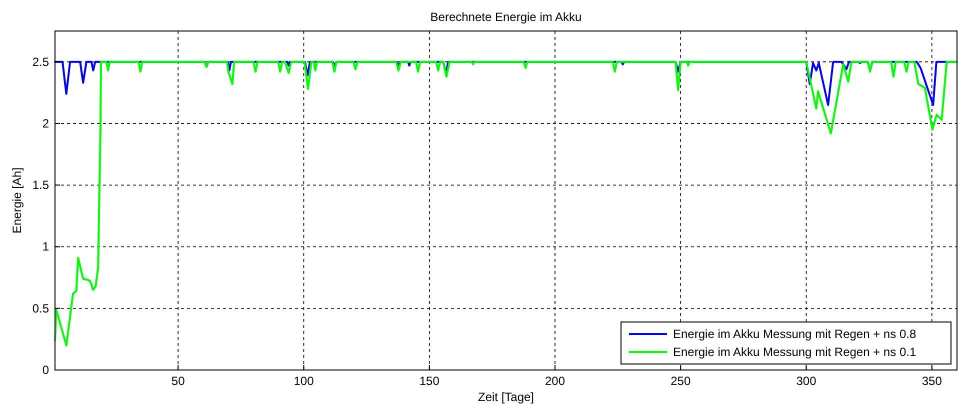 The image size is (958, 407). What do you see at coordinates (555, 381) in the screenshot?
I see `x-tick-label: 200` at bounding box center [555, 381].